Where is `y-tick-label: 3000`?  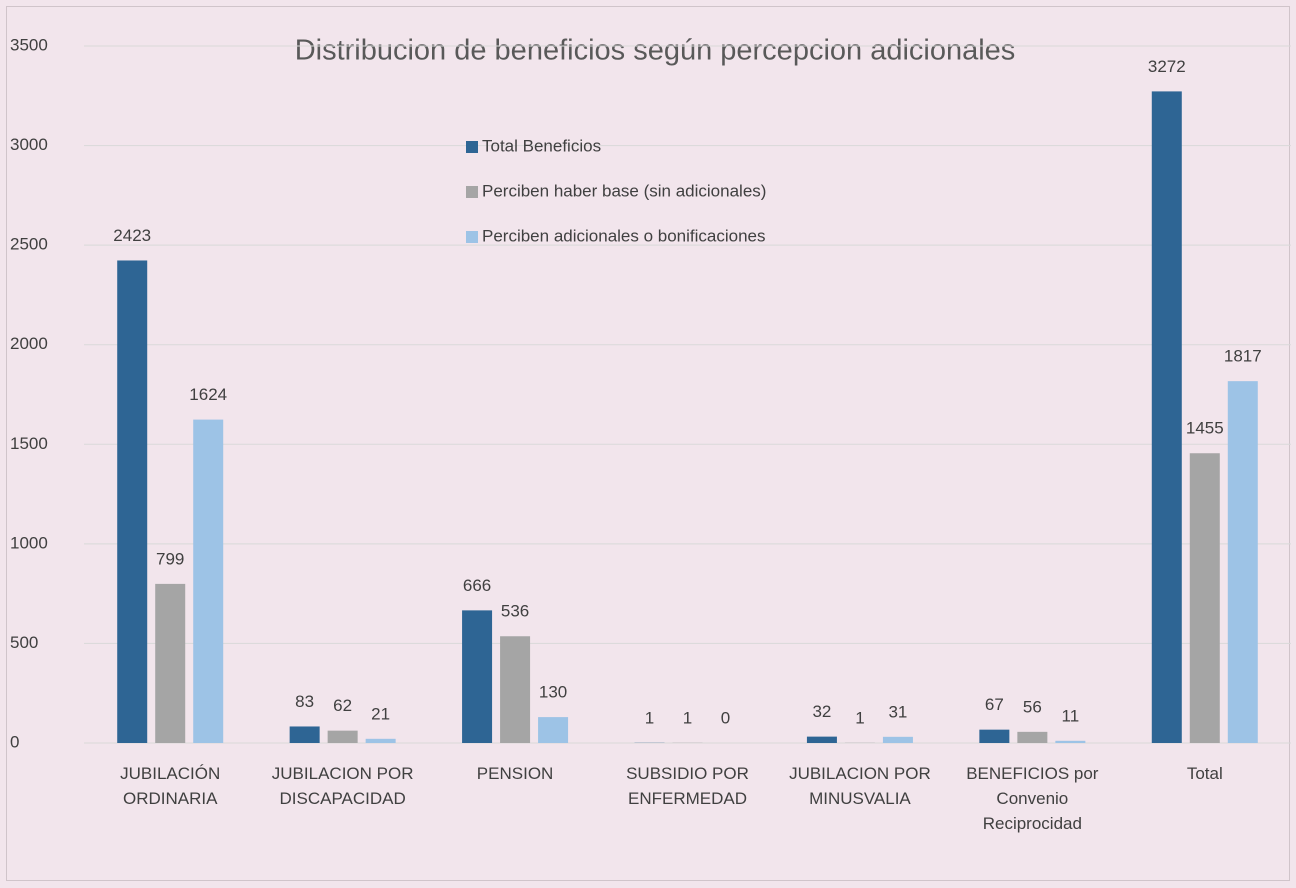
y-tick-label: 3000 is located at coordinates (29, 144).